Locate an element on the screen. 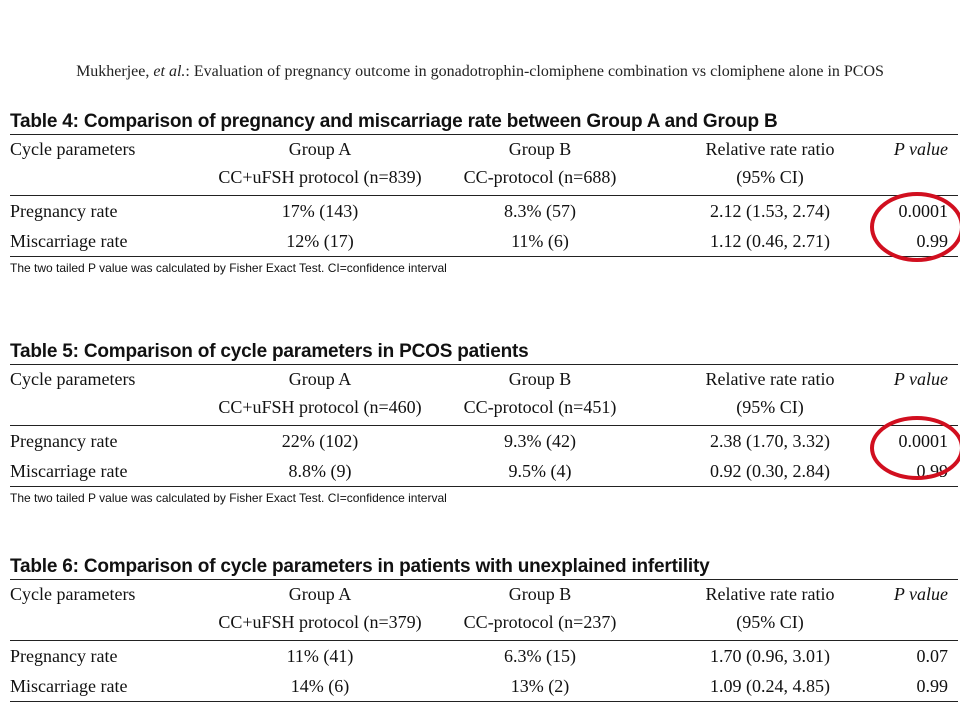 This screenshot has height=720, width=960. cell-group-b: 9.5% (4) is located at coordinates (540, 471).